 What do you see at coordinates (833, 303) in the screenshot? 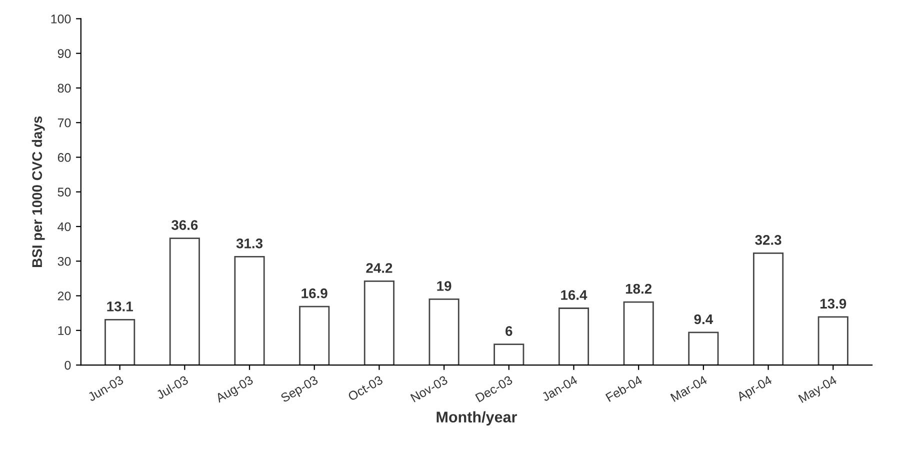
I see `data-label: 13.9` at bounding box center [833, 303].